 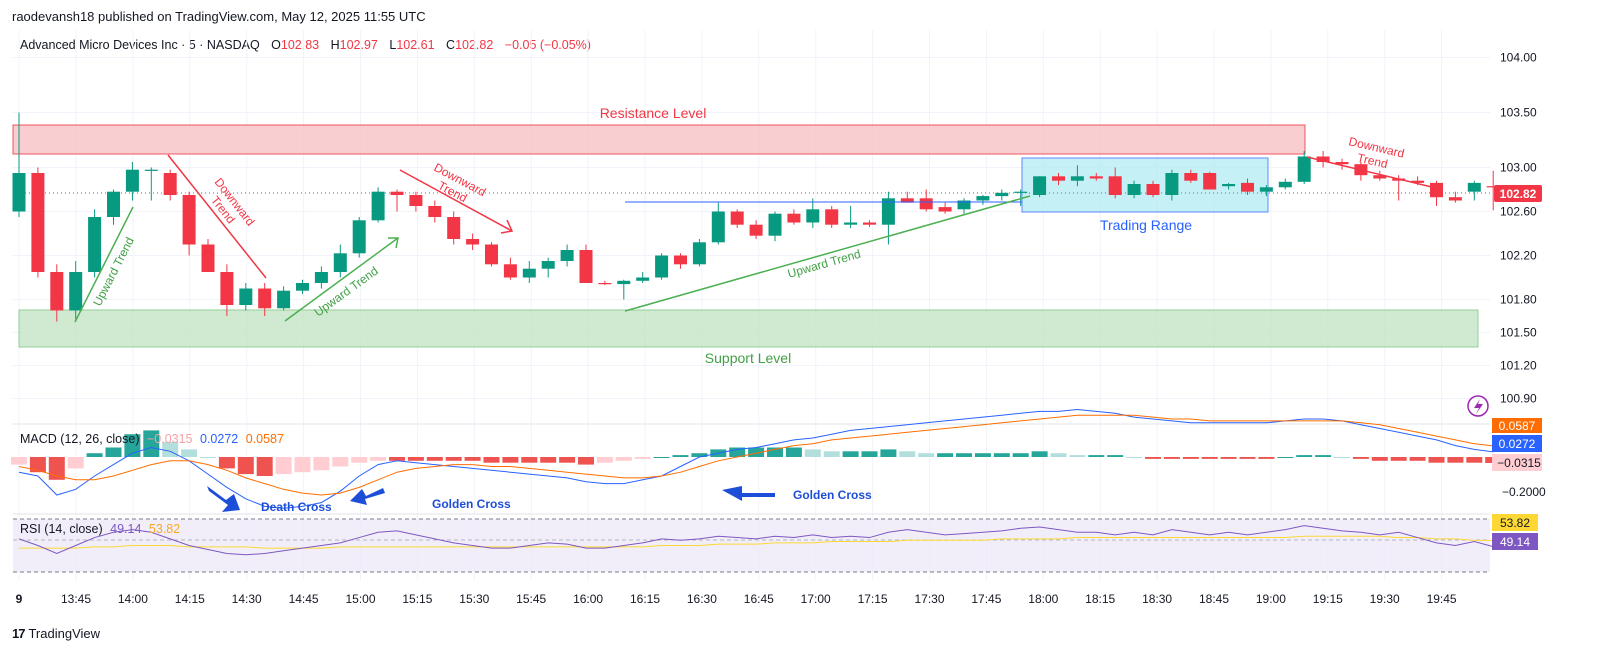 I want to click on macd-histogram, so click(x=756, y=455).